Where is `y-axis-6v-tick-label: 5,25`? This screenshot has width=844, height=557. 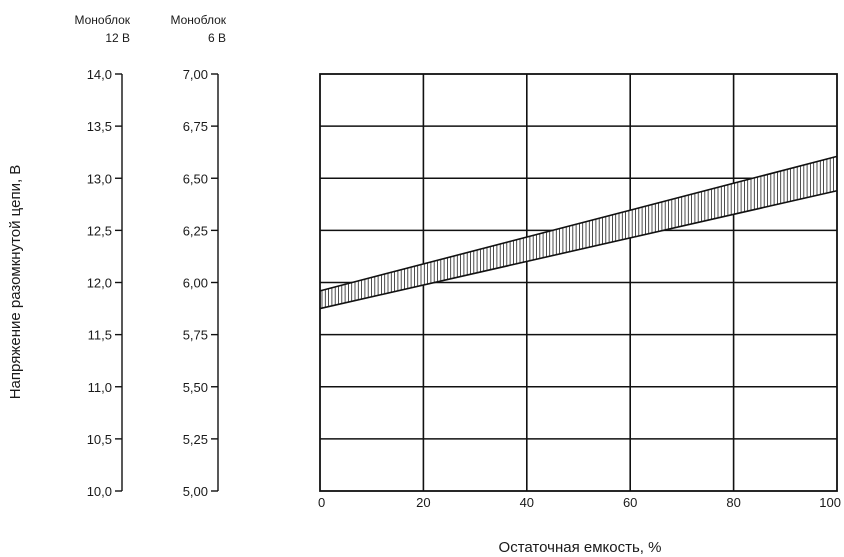
y-axis-6v-tick-label: 5,25 is located at coordinates (195, 439).